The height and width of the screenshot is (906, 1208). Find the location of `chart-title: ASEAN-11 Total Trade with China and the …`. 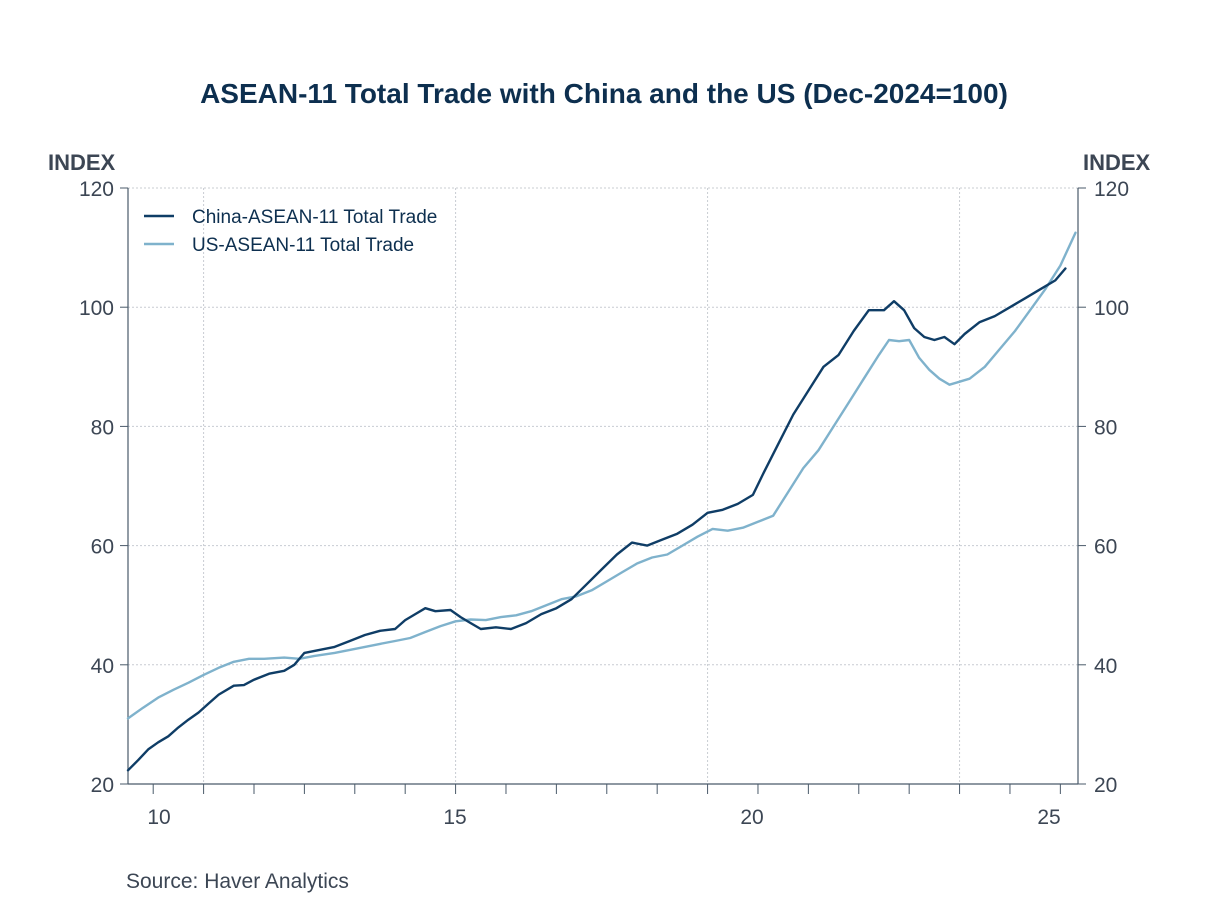

chart-title: ASEAN-11 Total Trade with China and the … is located at coordinates (604, 93).